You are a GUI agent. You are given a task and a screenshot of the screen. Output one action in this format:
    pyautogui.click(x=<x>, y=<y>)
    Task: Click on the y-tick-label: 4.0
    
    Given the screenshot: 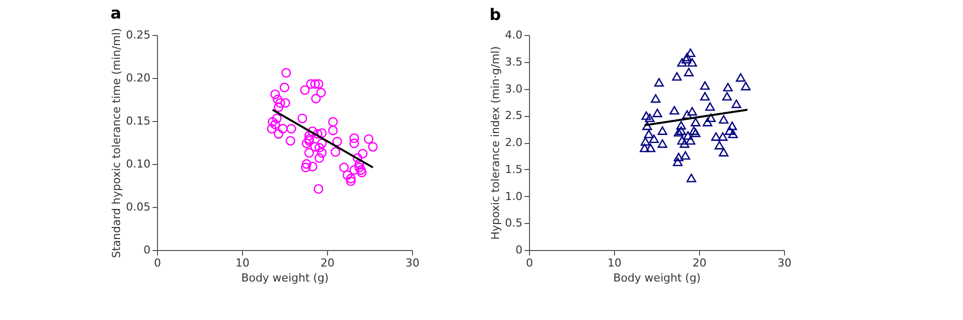 What is the action you would take?
    pyautogui.click(x=513, y=35)
    